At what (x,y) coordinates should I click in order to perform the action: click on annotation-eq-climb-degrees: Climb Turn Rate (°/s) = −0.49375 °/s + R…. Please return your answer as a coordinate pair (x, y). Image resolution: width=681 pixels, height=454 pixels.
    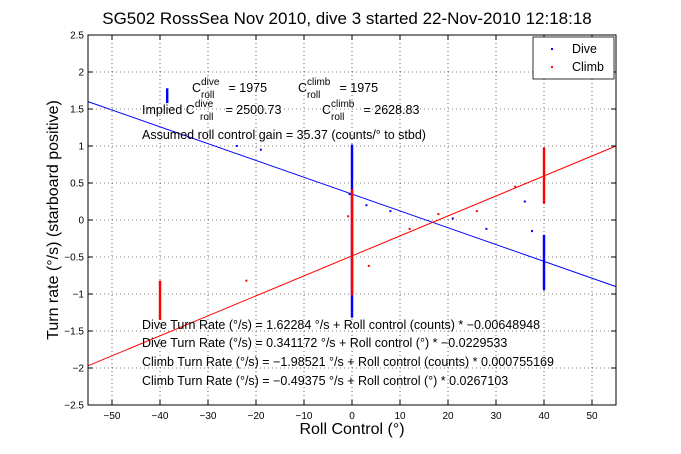
    Looking at the image, I should click on (325, 381).